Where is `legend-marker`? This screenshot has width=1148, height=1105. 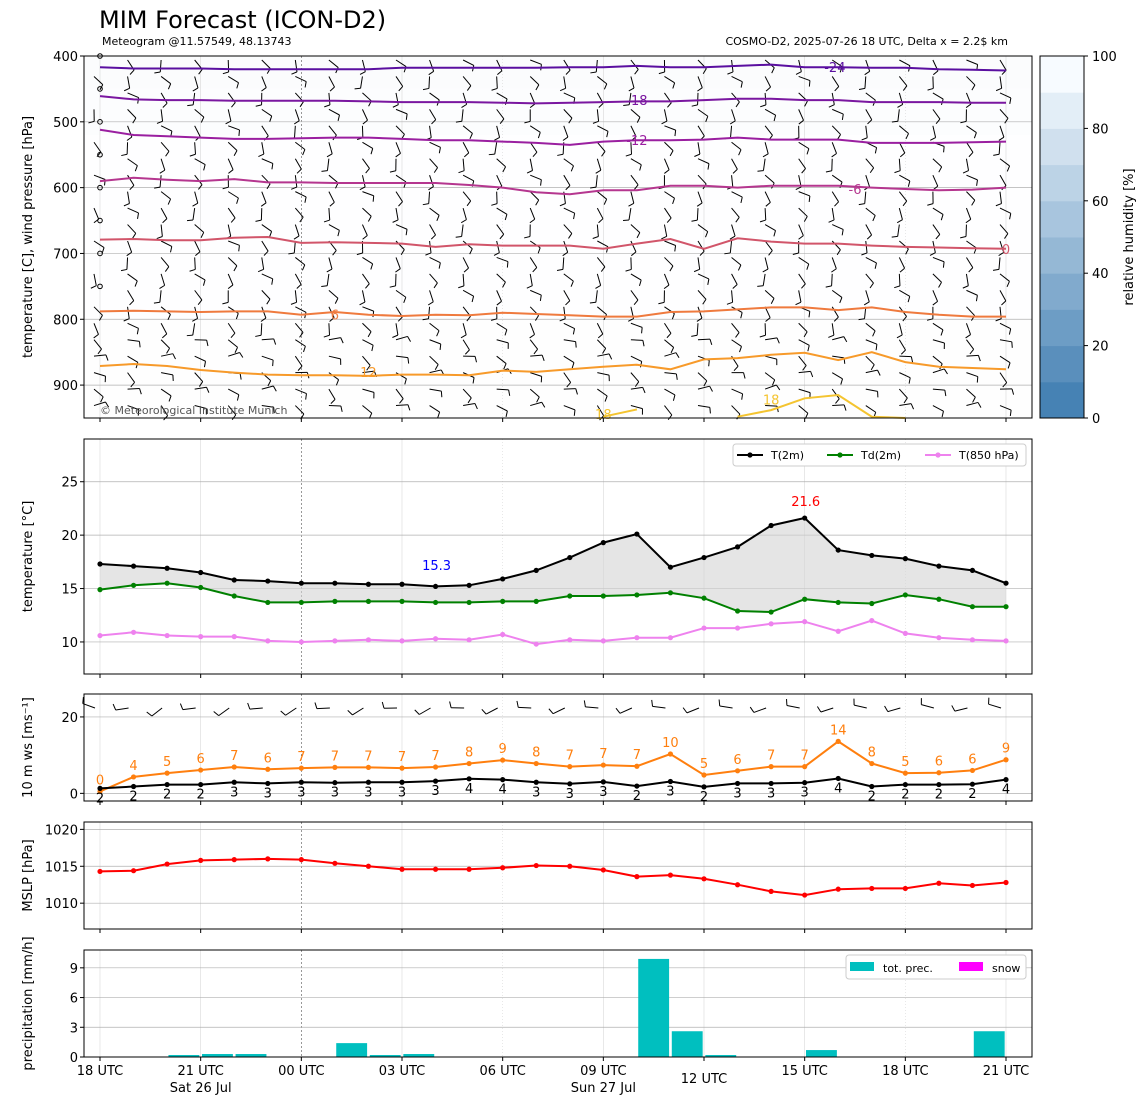
legend-marker is located at coordinates (750, 455).